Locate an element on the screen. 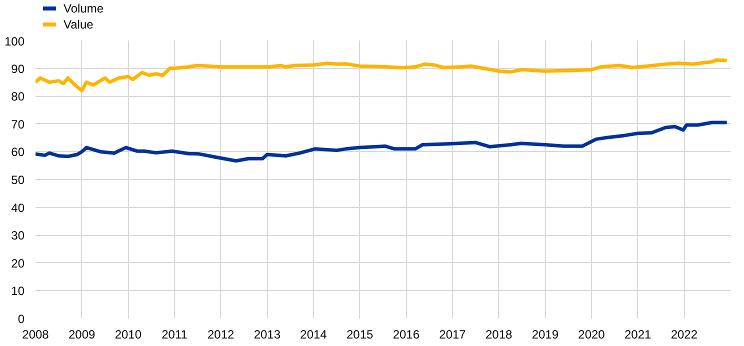 The height and width of the screenshot is (346, 744). y-tick-label: 20 is located at coordinates (18, 263).